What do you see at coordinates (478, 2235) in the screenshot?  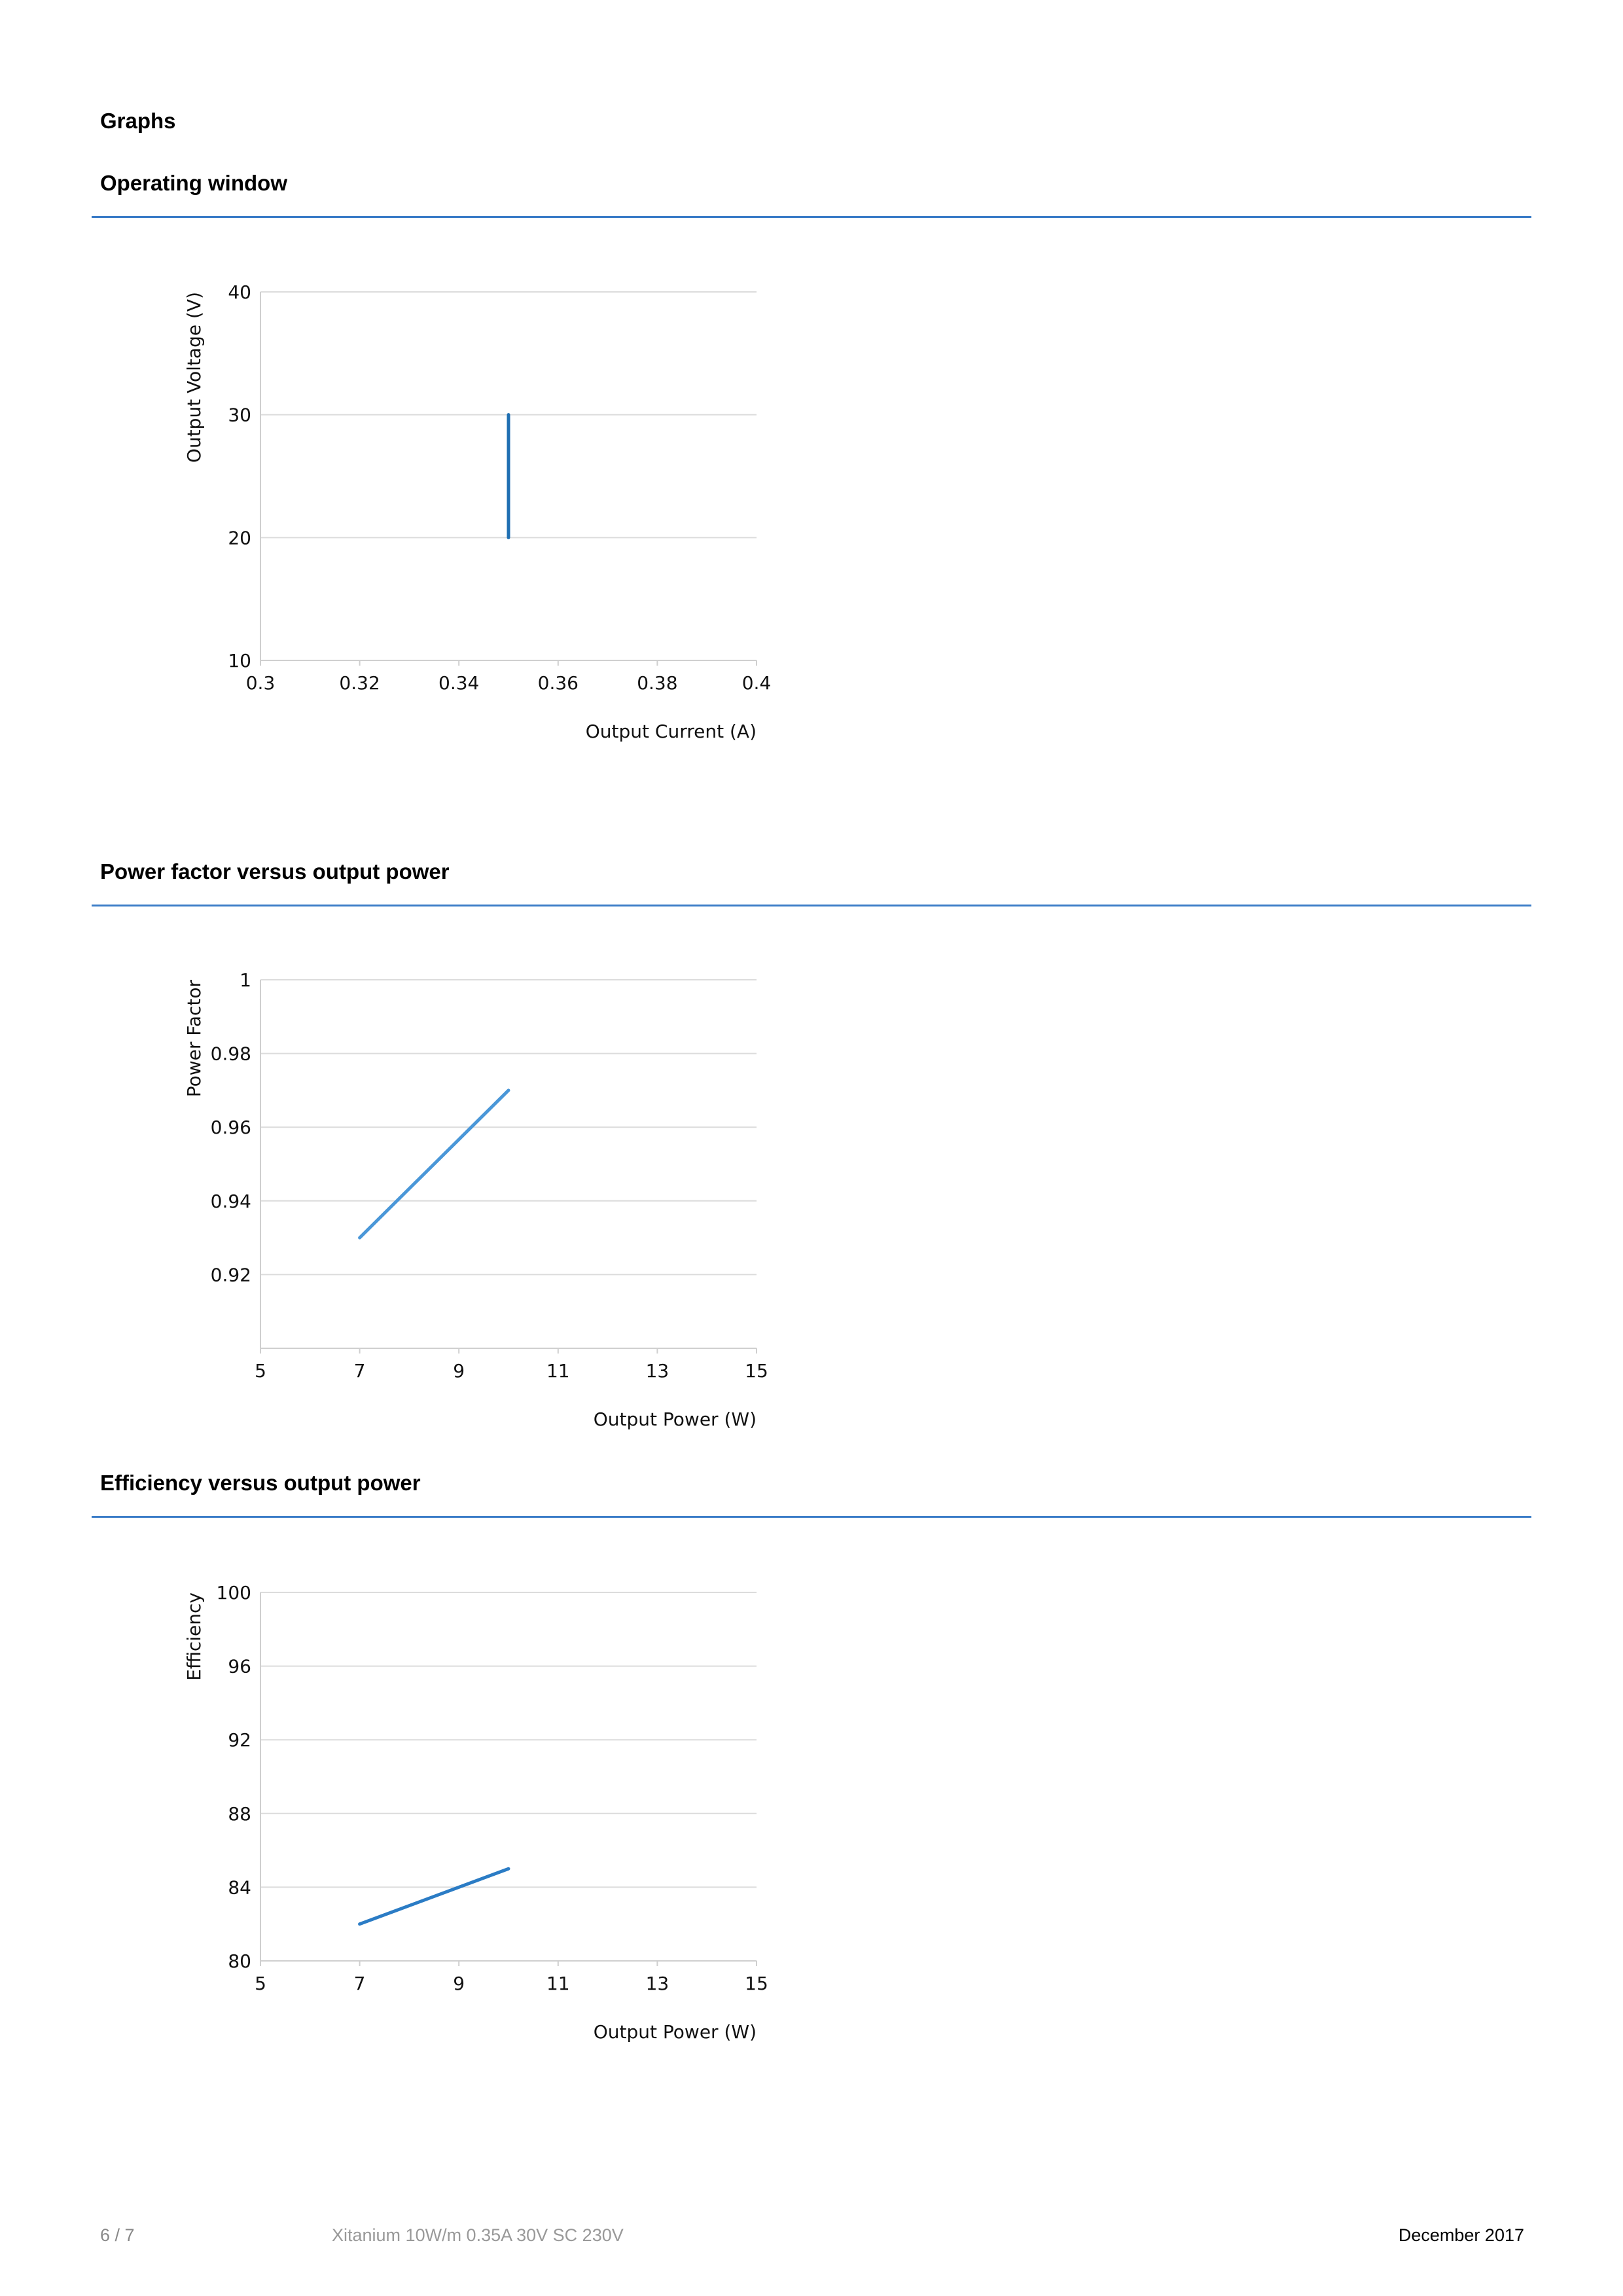 I see `product-name: Xitanium 10W/m 0.35A 30V SC 230V` at bounding box center [478, 2235].